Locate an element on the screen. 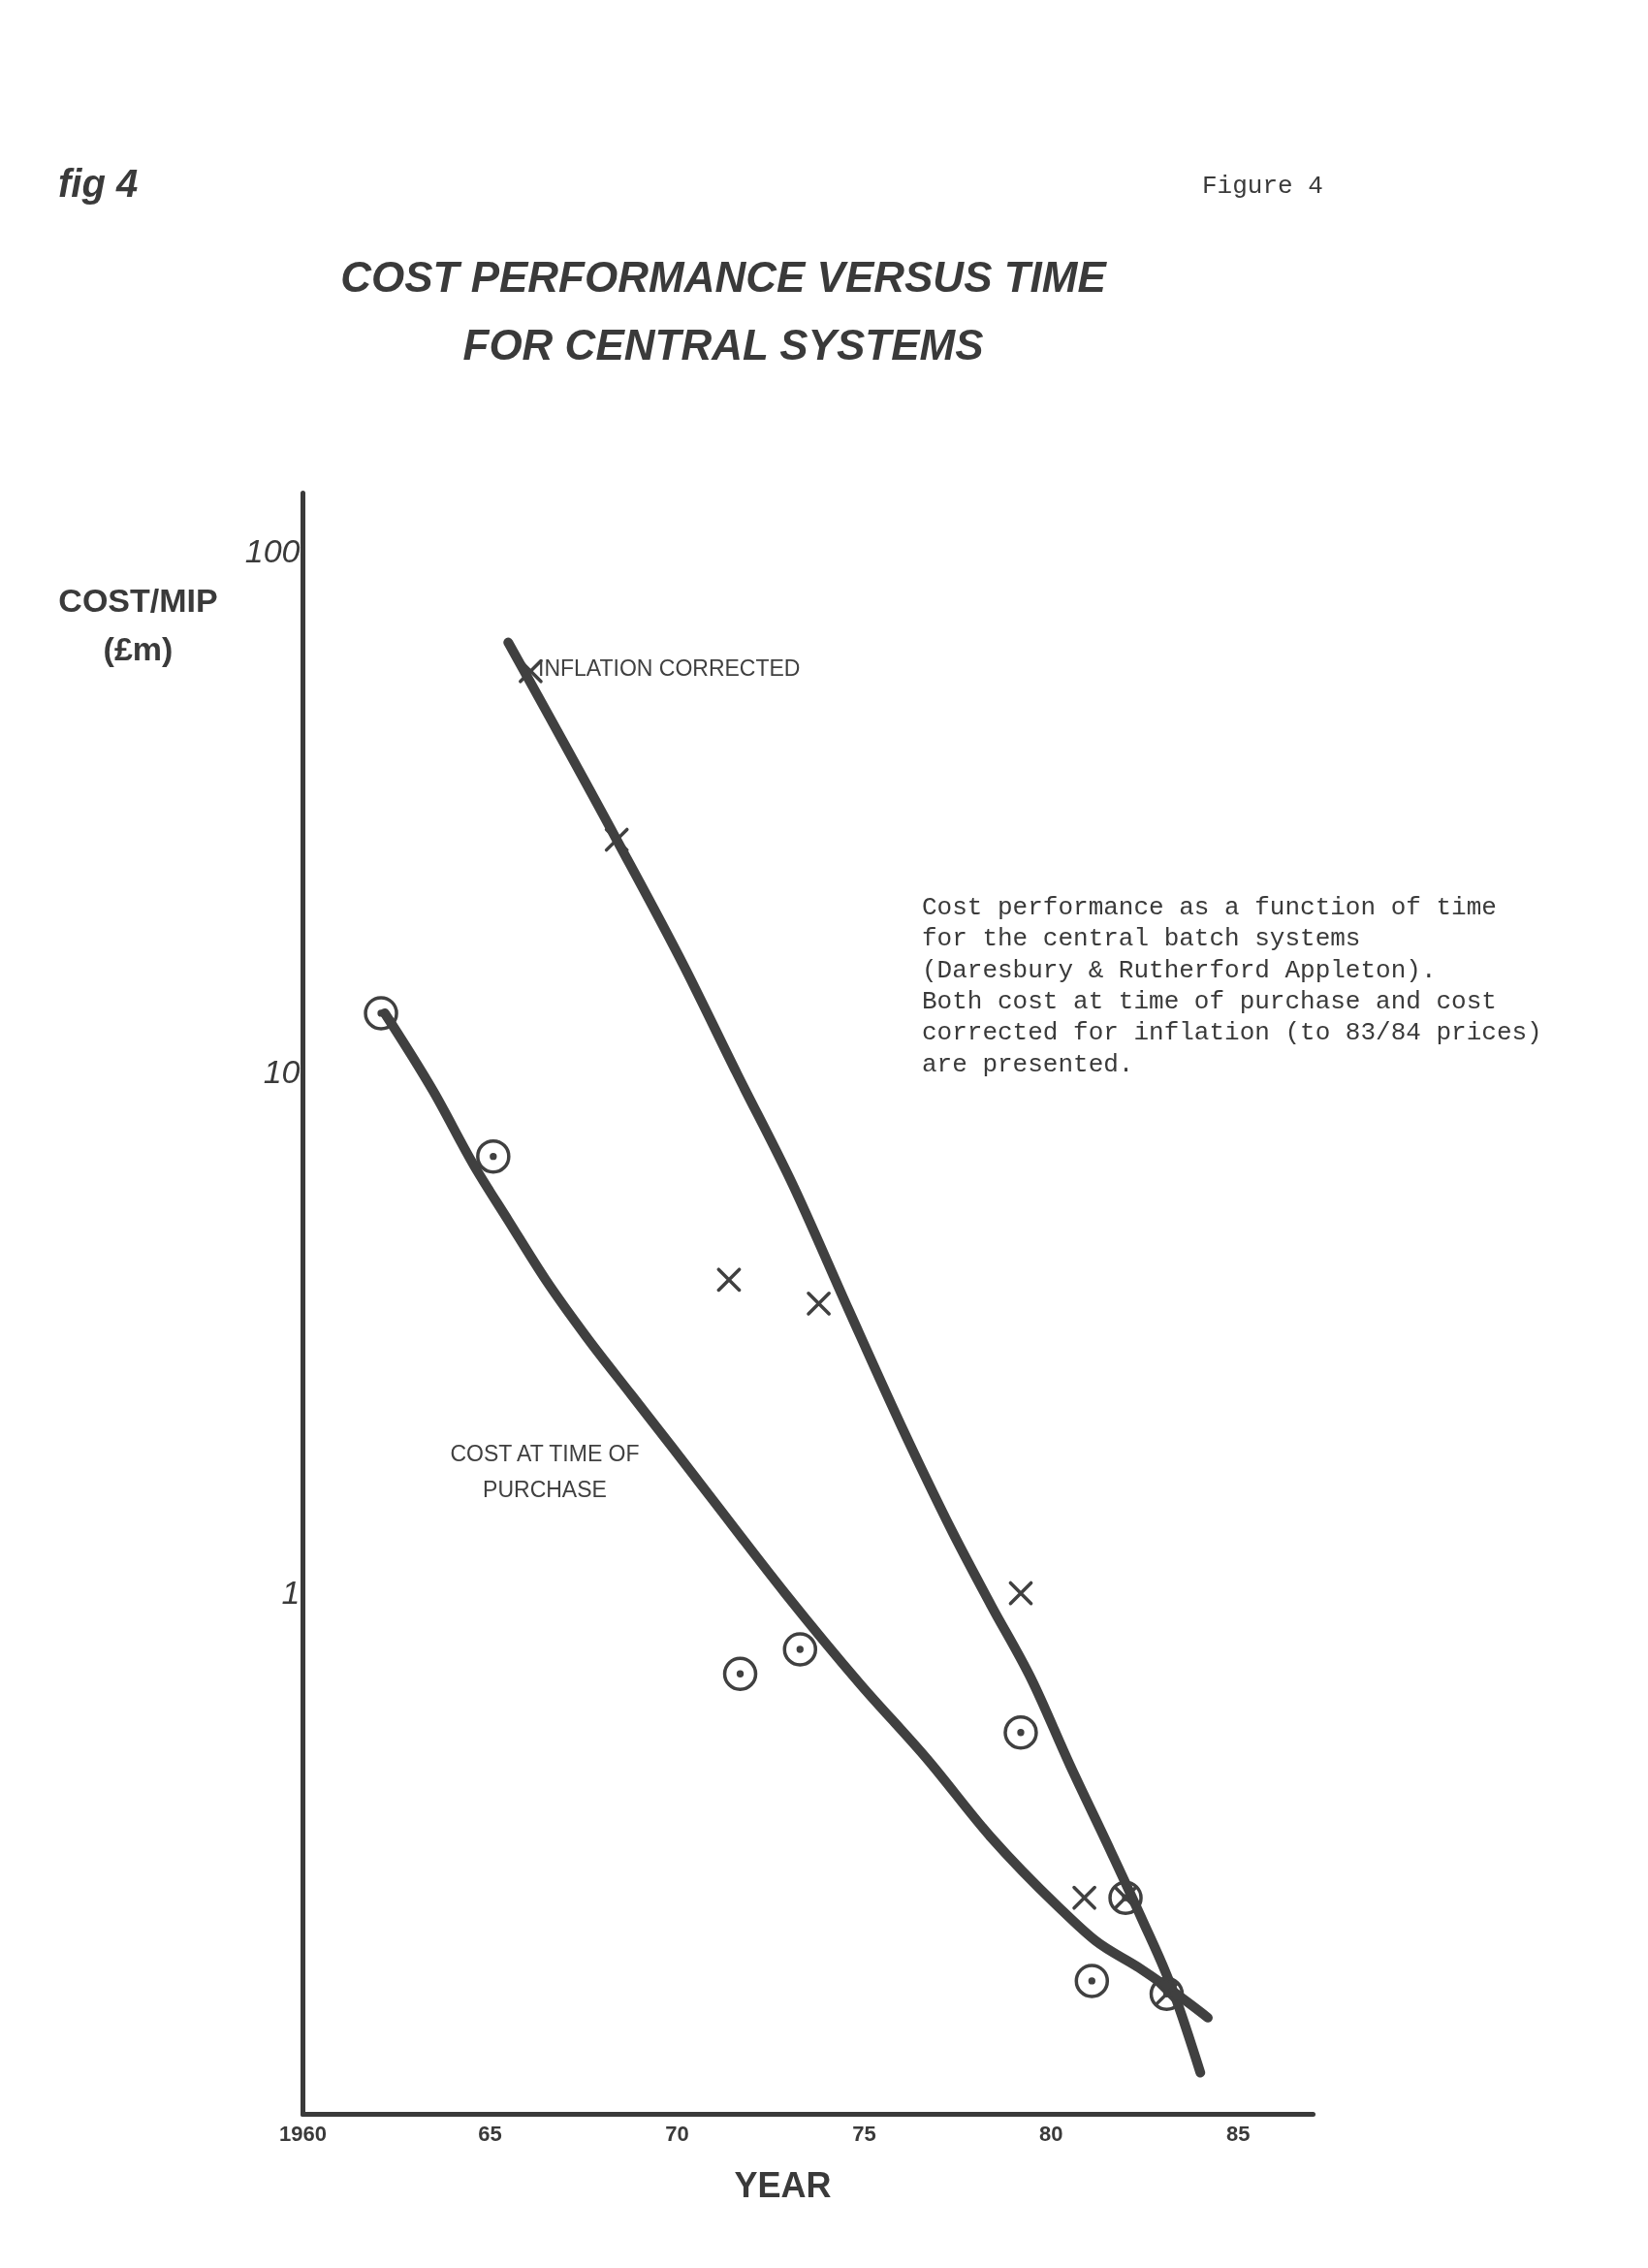 Image resolution: width=1648 pixels, height=2268 pixels. y-tick-label: 100 is located at coordinates (272, 550).